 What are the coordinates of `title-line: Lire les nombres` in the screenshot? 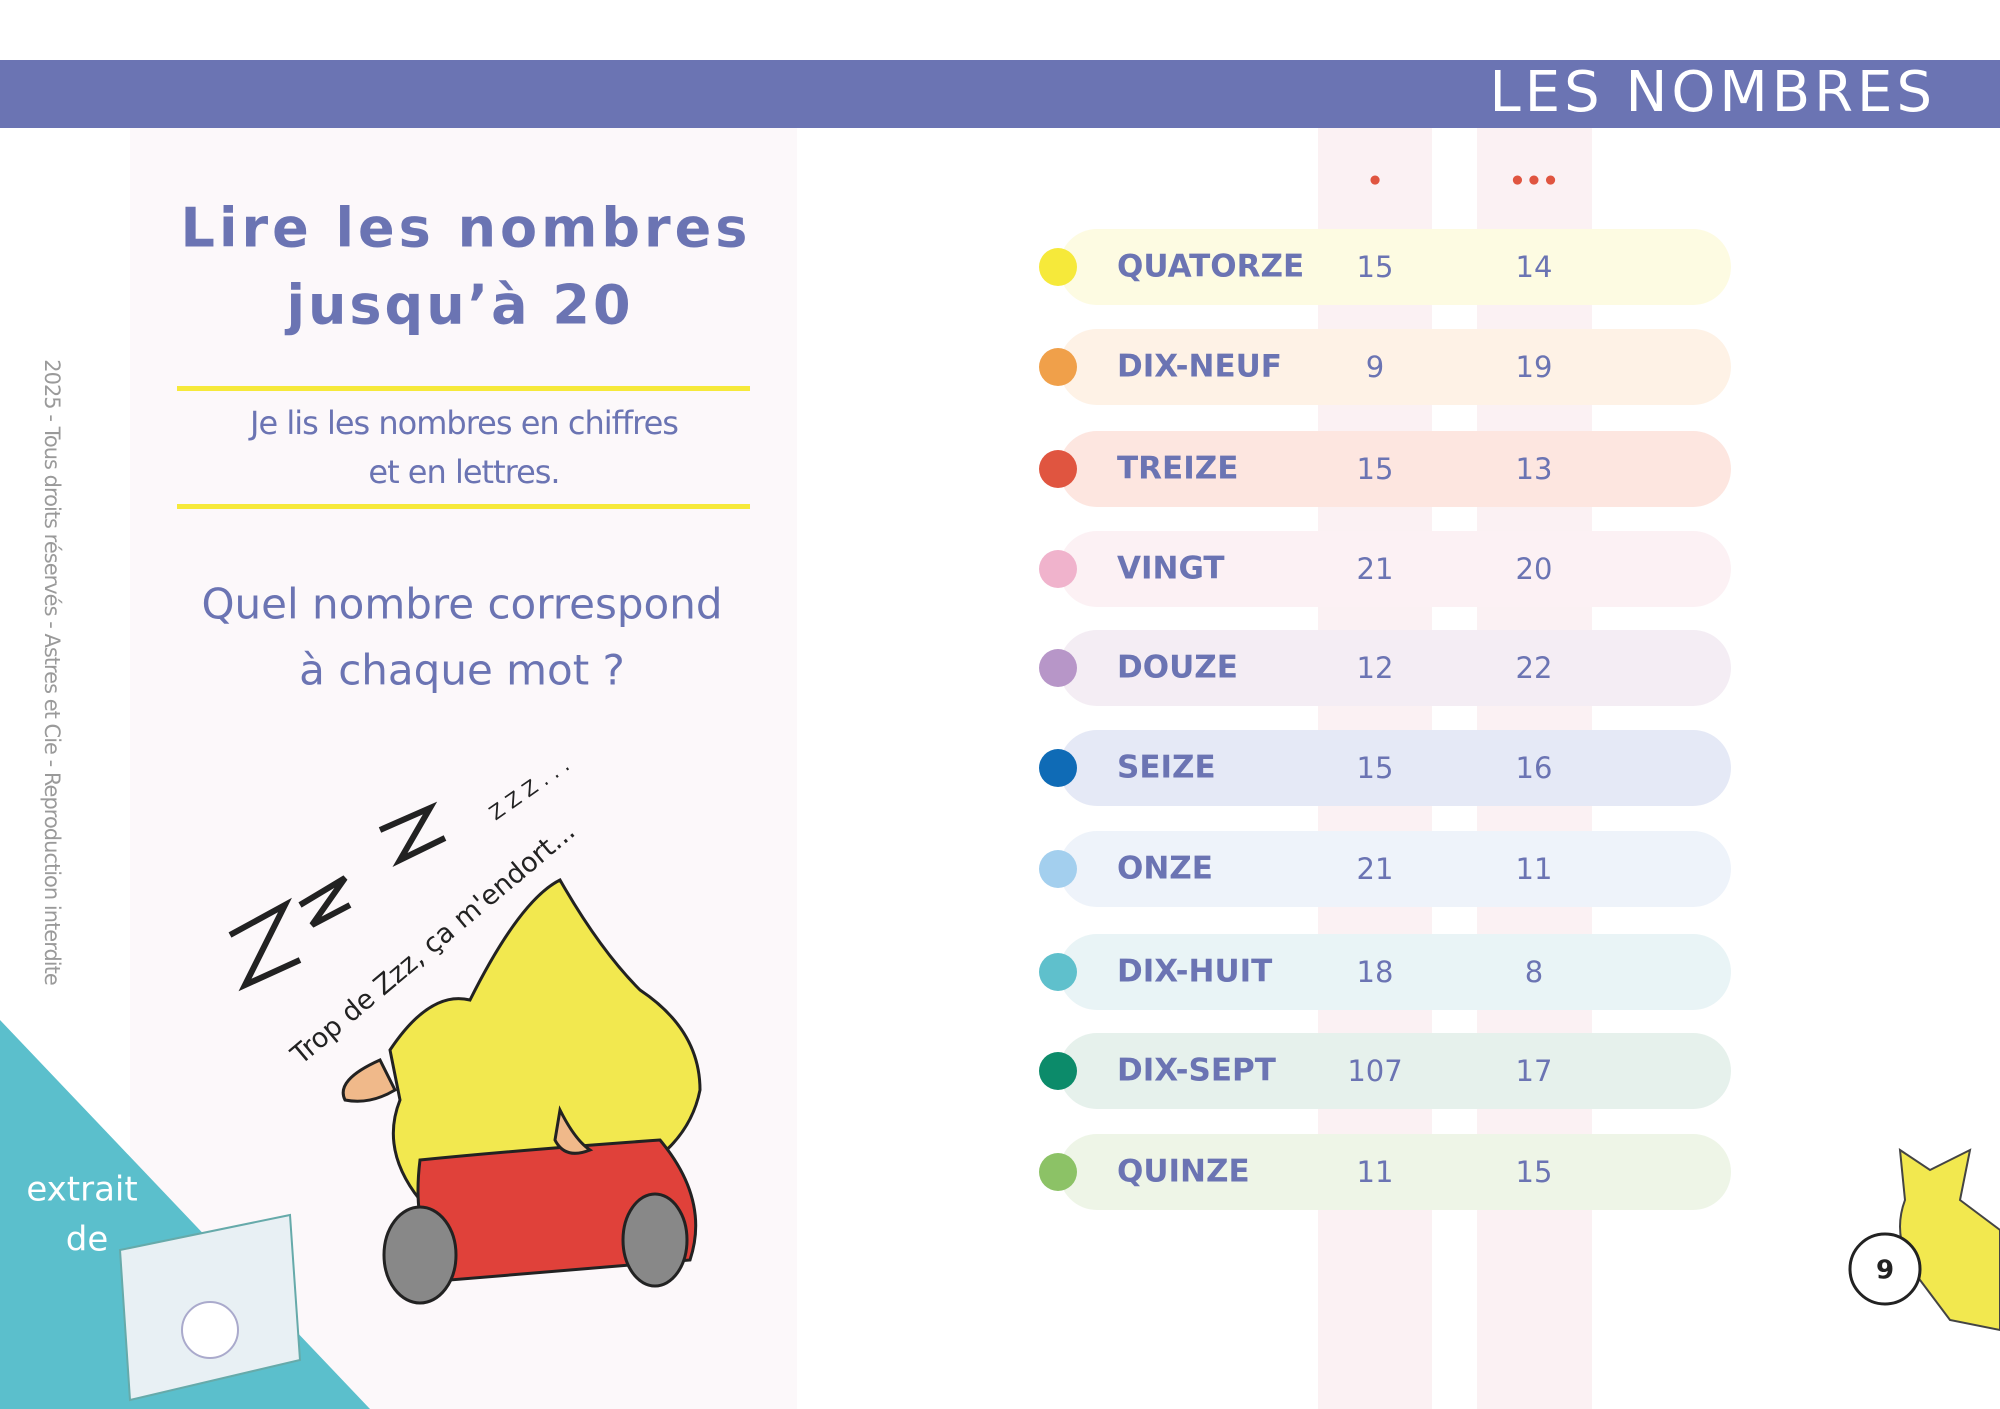 It's located at (466, 228).